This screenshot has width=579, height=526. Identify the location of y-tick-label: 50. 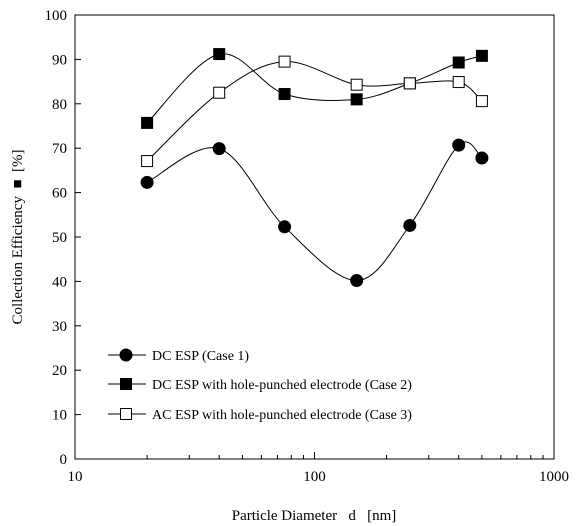
(59, 238).